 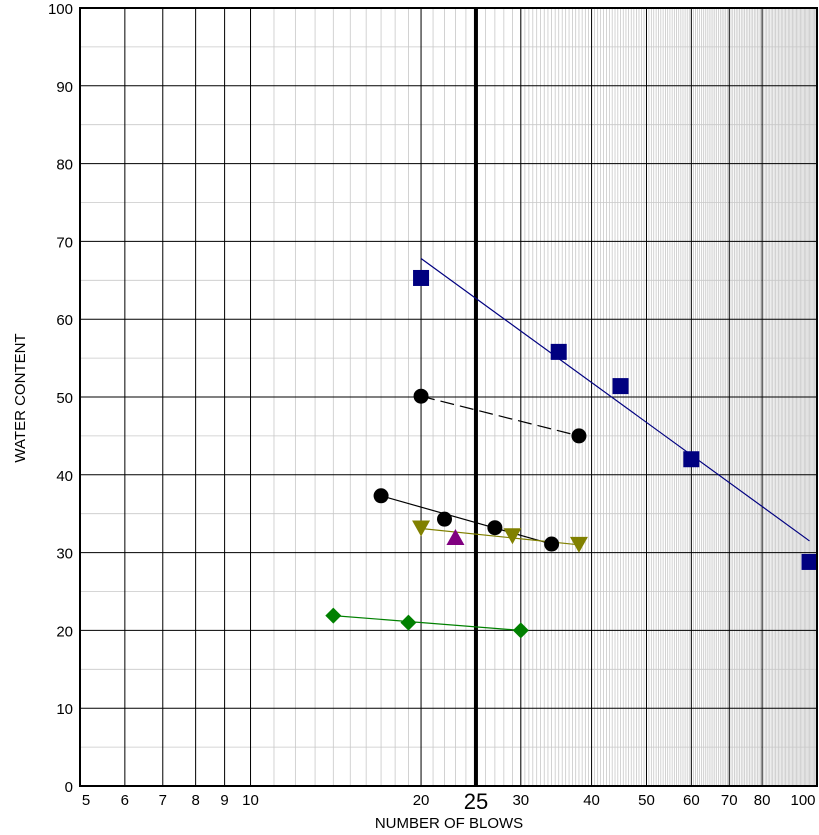 I want to click on y-tick-label: 70, so click(x=64, y=242).